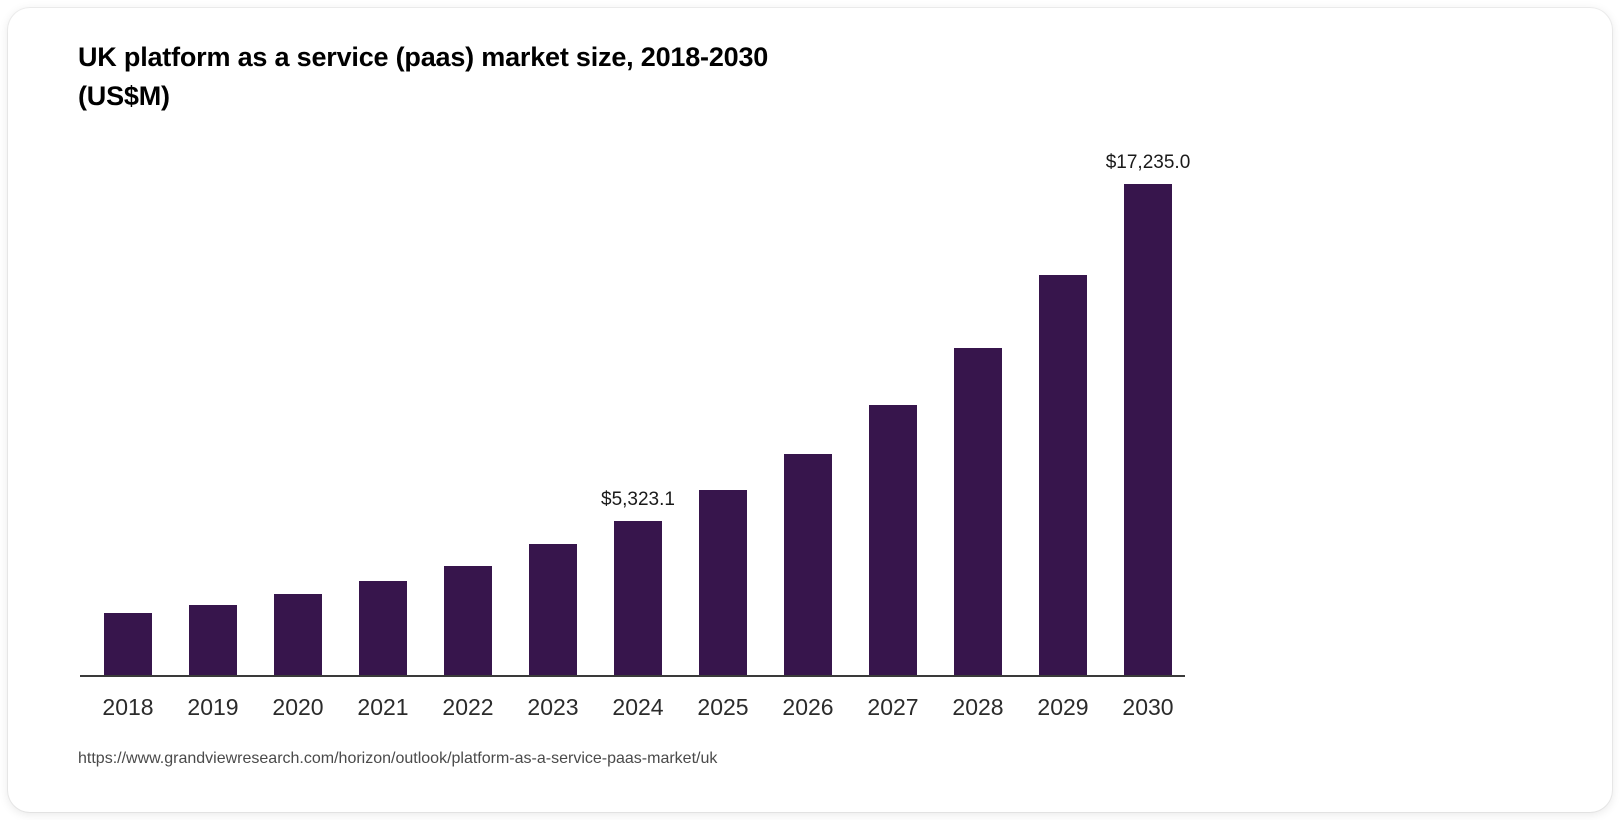  Describe the element at coordinates (638, 499) in the screenshot. I see `data-label-2024: $5,323.1` at that location.